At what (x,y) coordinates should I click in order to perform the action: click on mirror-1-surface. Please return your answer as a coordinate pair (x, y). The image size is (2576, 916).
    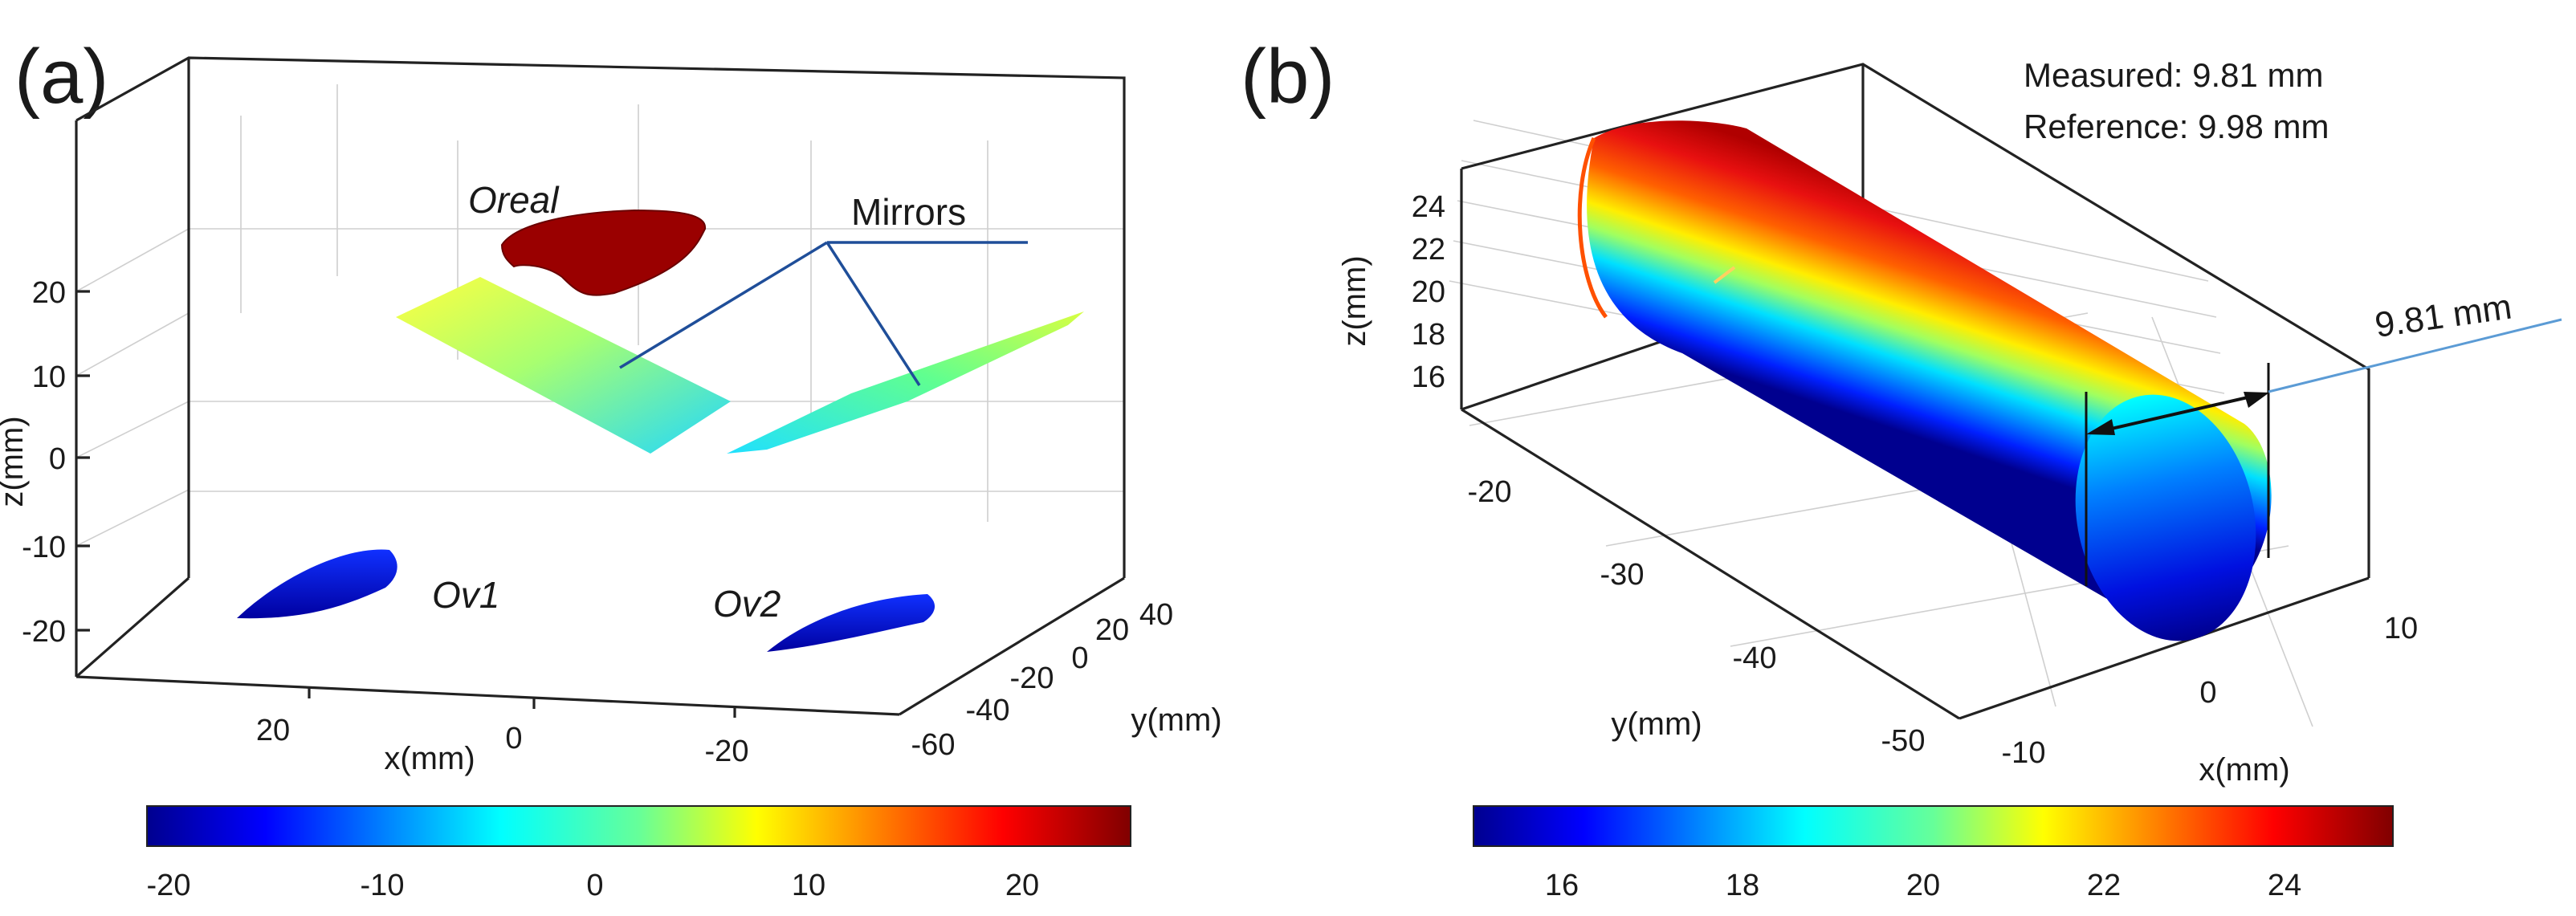
    Looking at the image, I should click on (563, 366).